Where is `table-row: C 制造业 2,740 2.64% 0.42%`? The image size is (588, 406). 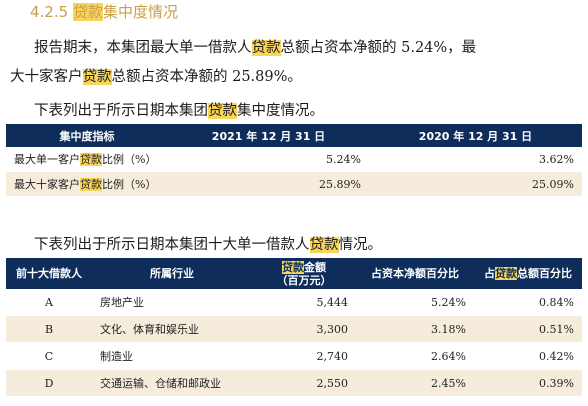
table-row: C 制造业 2,740 2.64% 0.42% is located at coordinates (294, 356).